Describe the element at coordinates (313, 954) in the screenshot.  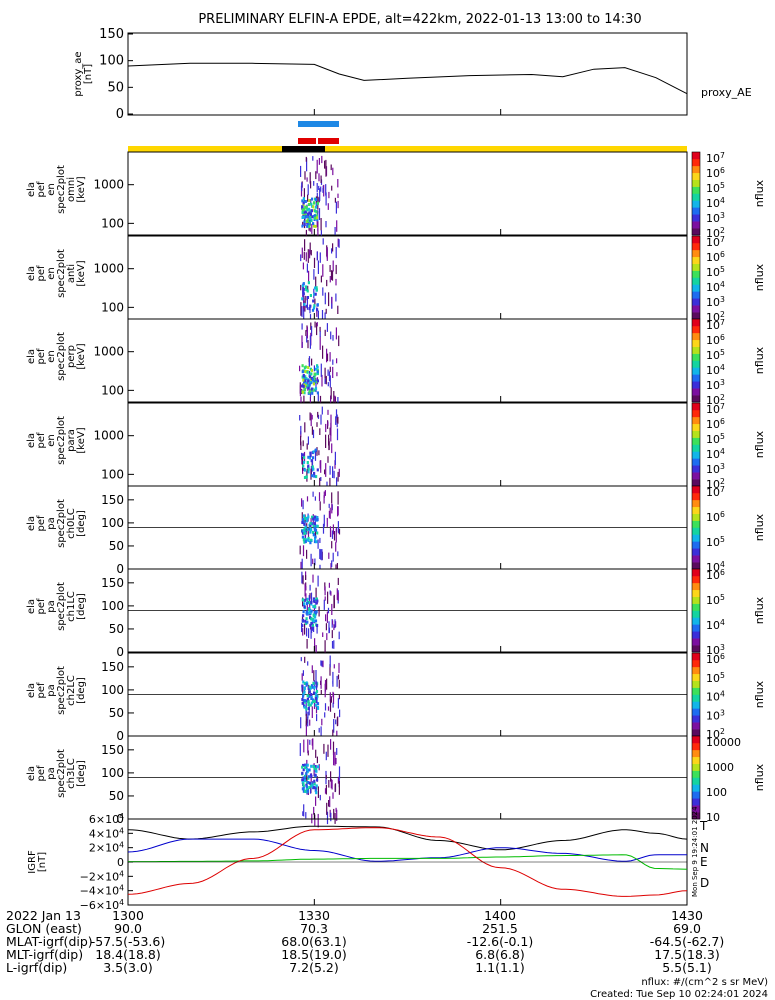
I see `ephem-value: 18.5(19.0)` at that location.